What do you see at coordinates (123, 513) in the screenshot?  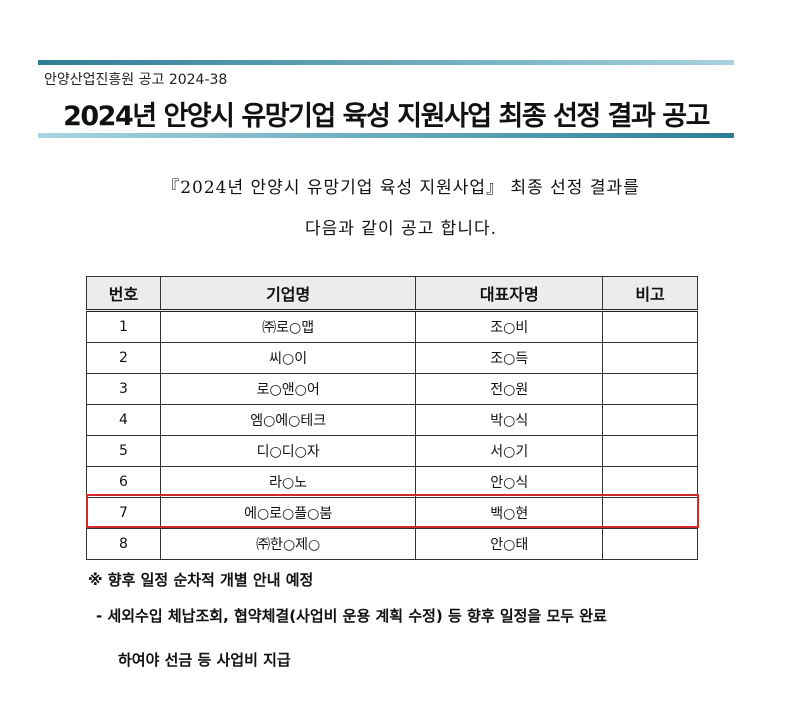 I see `cell-number: 7` at bounding box center [123, 513].